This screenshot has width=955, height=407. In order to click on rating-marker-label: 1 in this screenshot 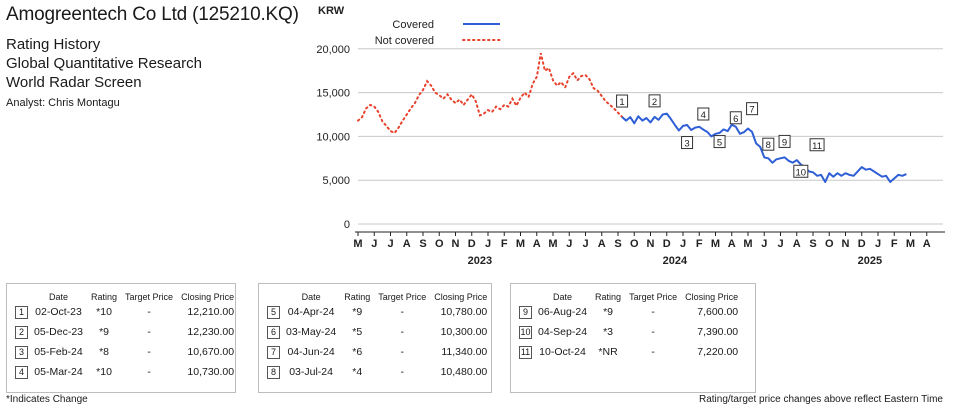, I will do `click(621, 102)`.